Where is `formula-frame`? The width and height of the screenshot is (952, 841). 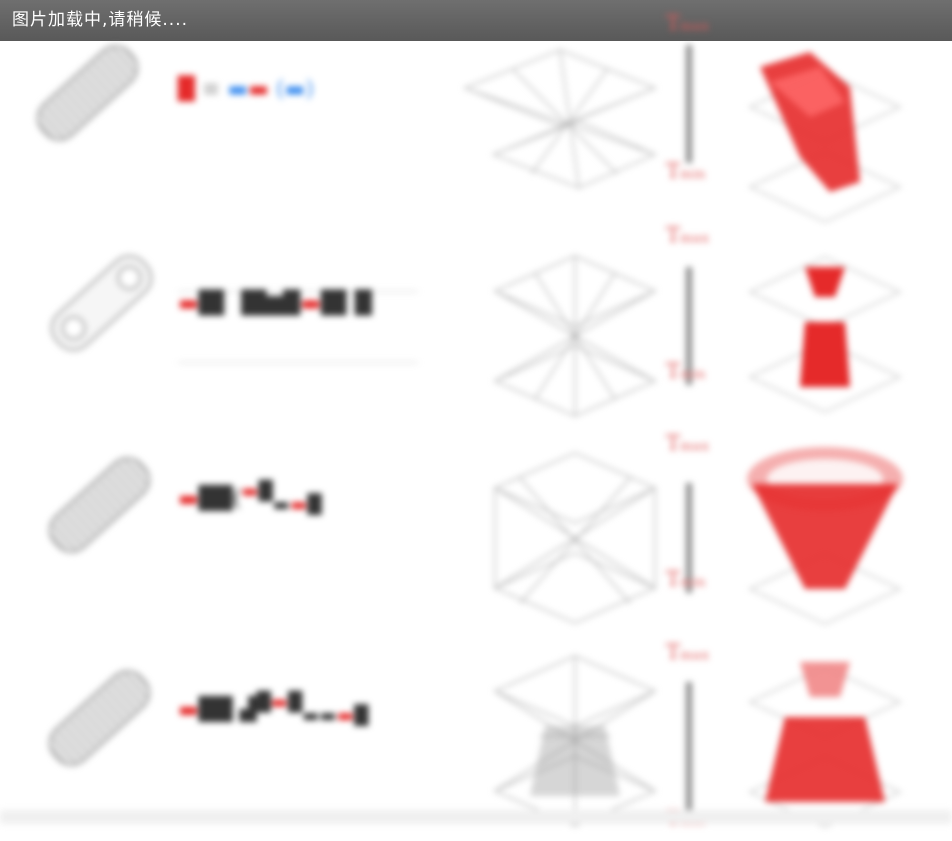 formula-frame is located at coordinates (298, 327).